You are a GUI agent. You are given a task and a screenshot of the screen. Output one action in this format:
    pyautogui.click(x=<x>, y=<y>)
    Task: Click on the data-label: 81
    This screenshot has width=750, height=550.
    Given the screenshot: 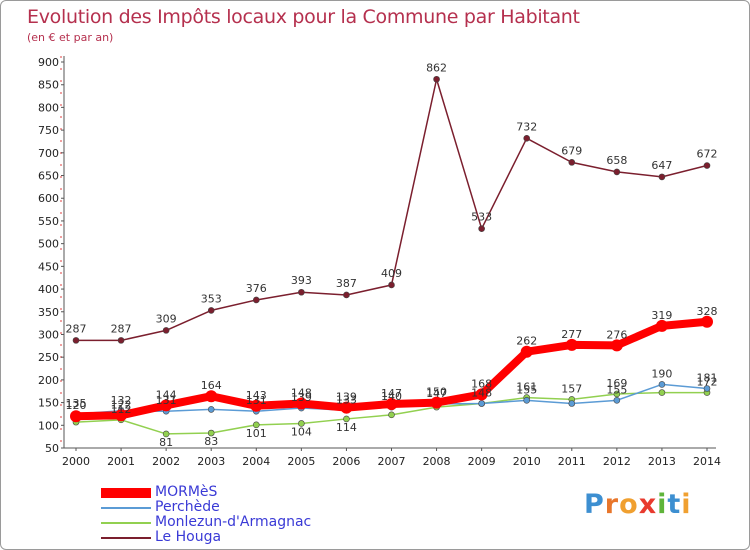 What is the action you would take?
    pyautogui.click(x=166, y=442)
    